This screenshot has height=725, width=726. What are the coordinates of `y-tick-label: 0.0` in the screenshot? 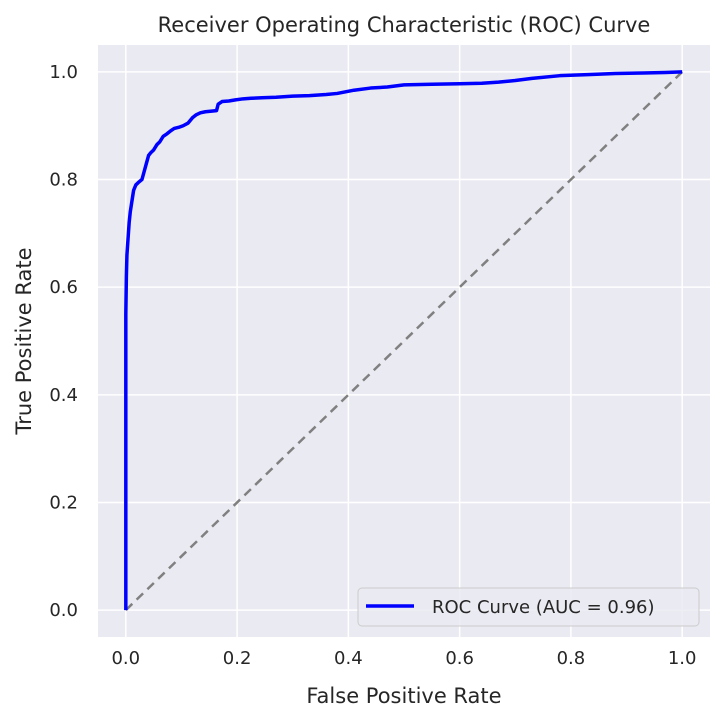 It's located at (63, 610).